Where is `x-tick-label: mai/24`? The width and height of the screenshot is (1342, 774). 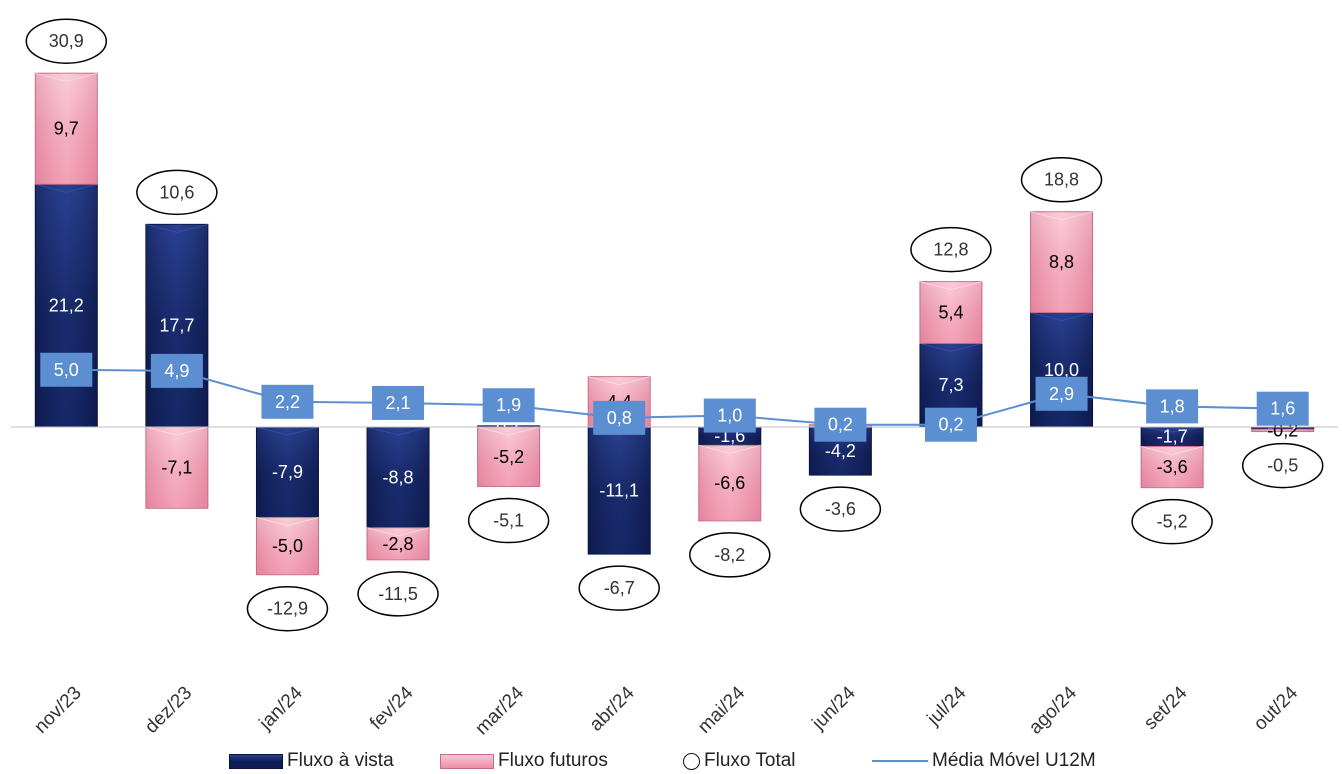
x-tick-label: mai/24 is located at coordinates (721, 709).